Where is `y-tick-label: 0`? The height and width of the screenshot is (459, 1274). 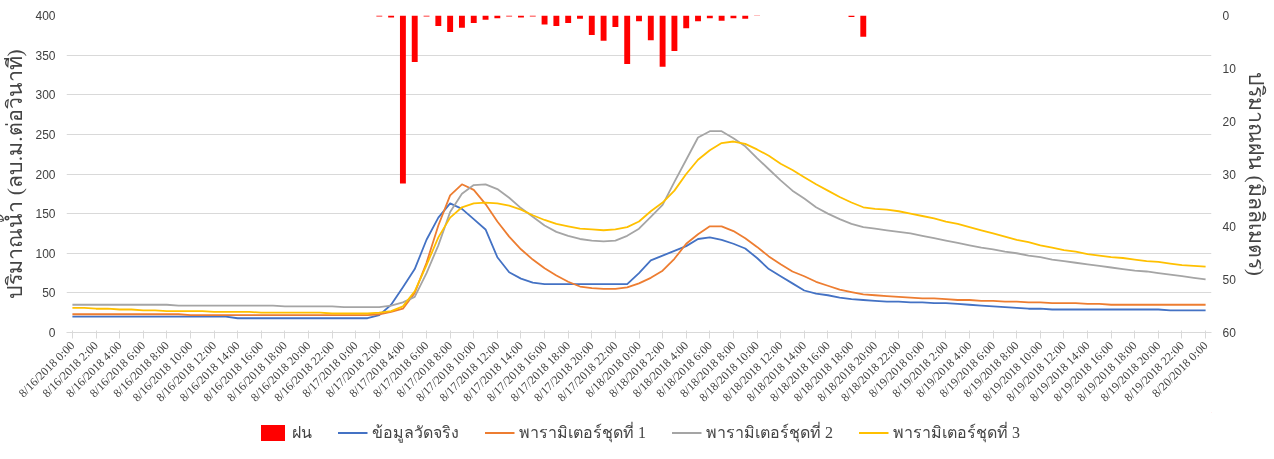 y-tick-label: 0 is located at coordinates (52, 333).